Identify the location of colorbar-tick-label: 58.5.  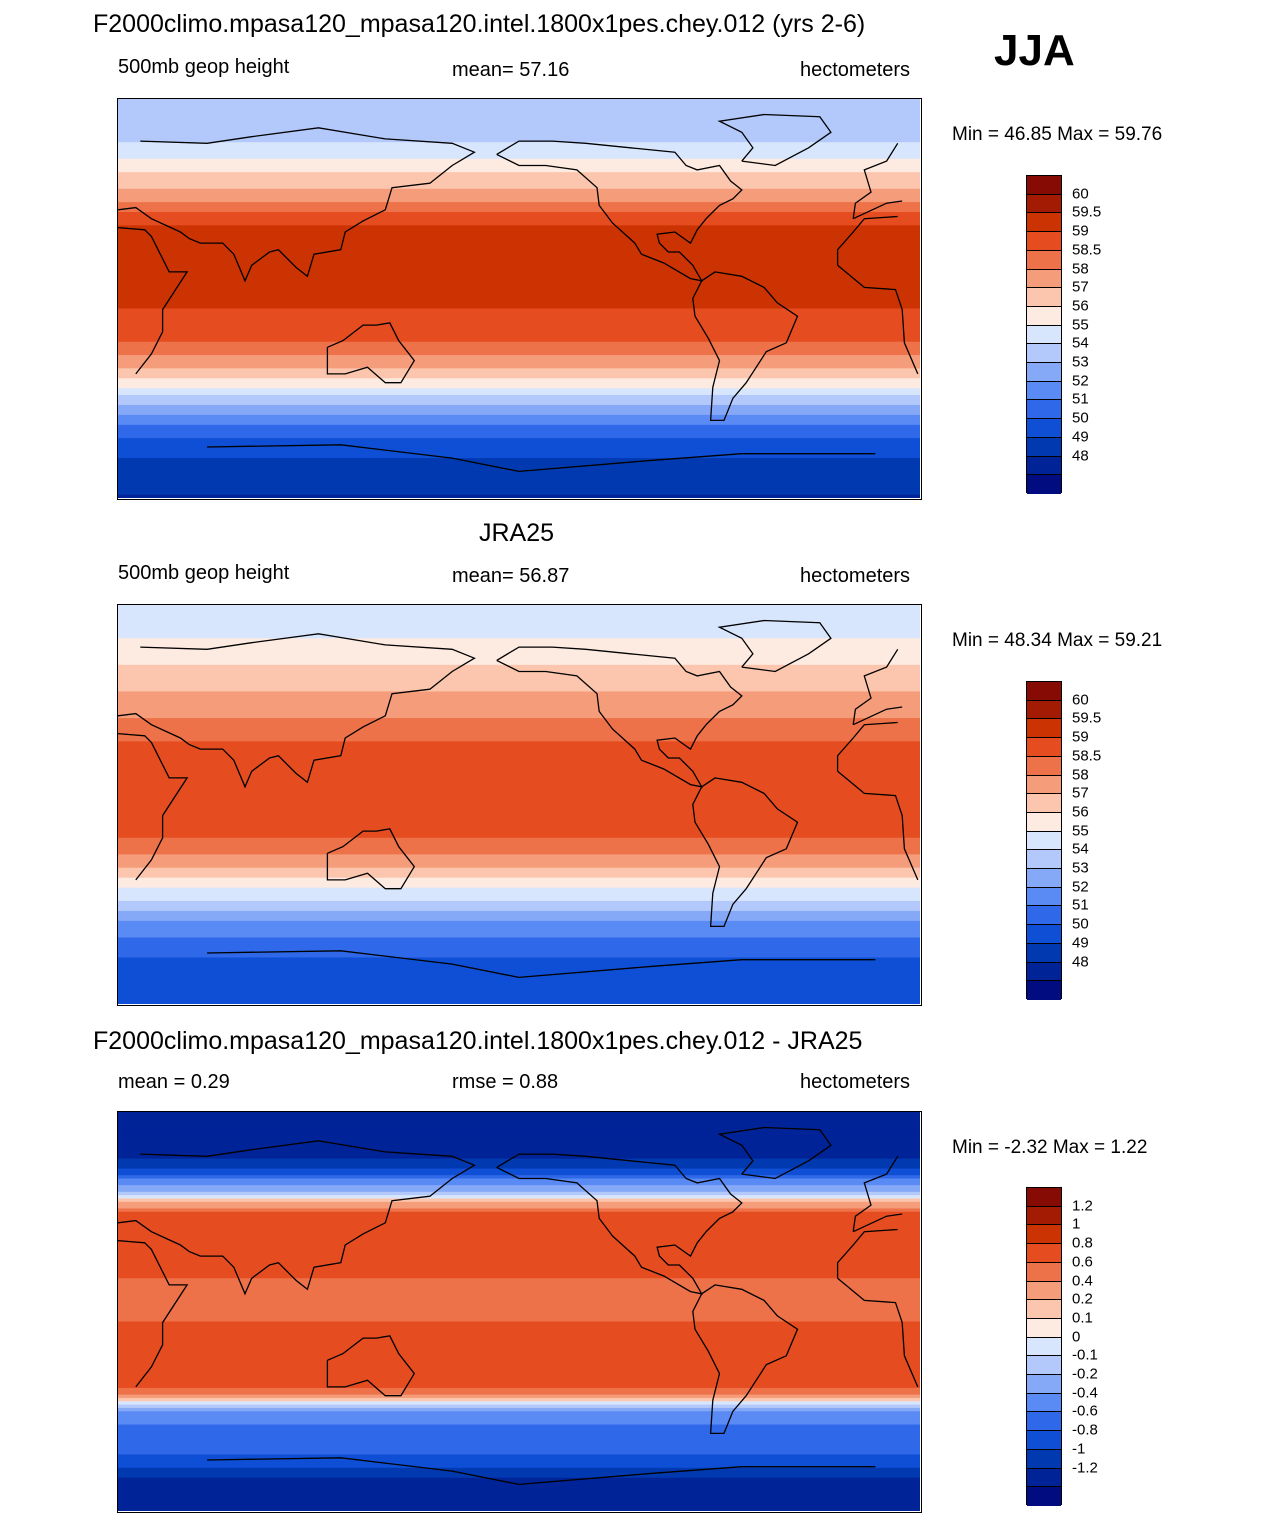
(1087, 756).